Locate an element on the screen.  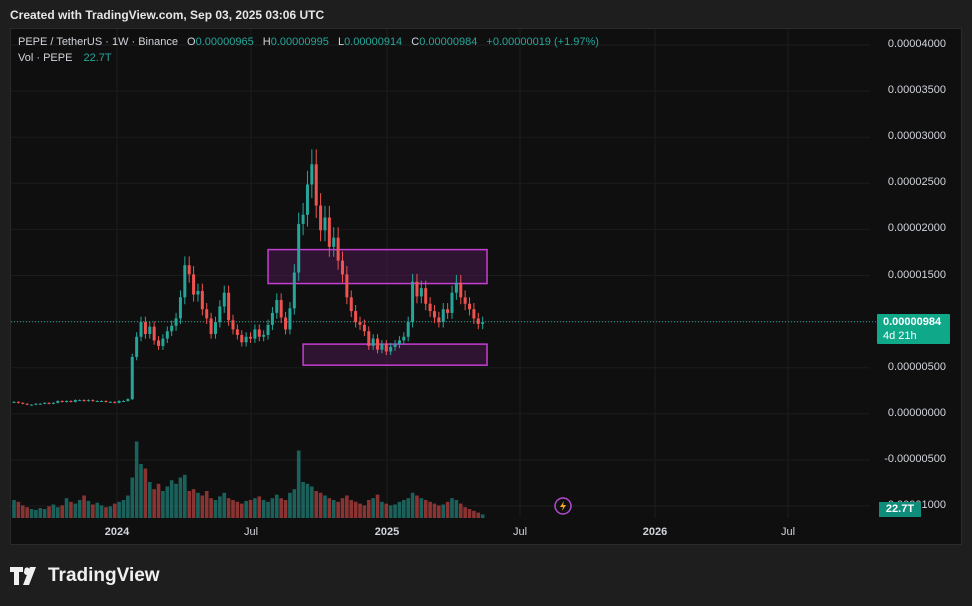
price-tick-label: 0.00003000 is located at coordinates (916, 136).